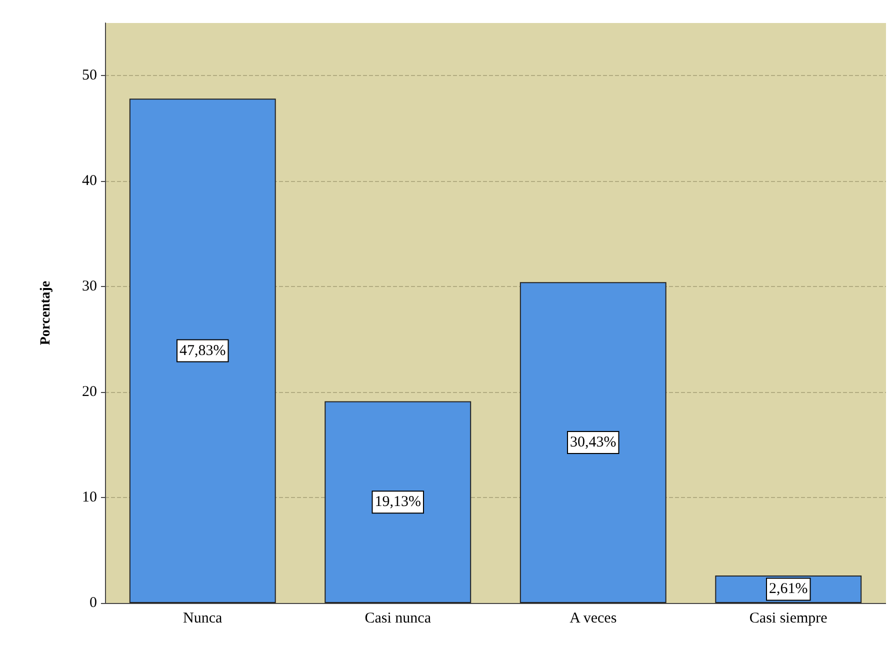 This screenshot has width=894, height=646. What do you see at coordinates (89, 286) in the screenshot?
I see `y-tick-label: 30` at bounding box center [89, 286].